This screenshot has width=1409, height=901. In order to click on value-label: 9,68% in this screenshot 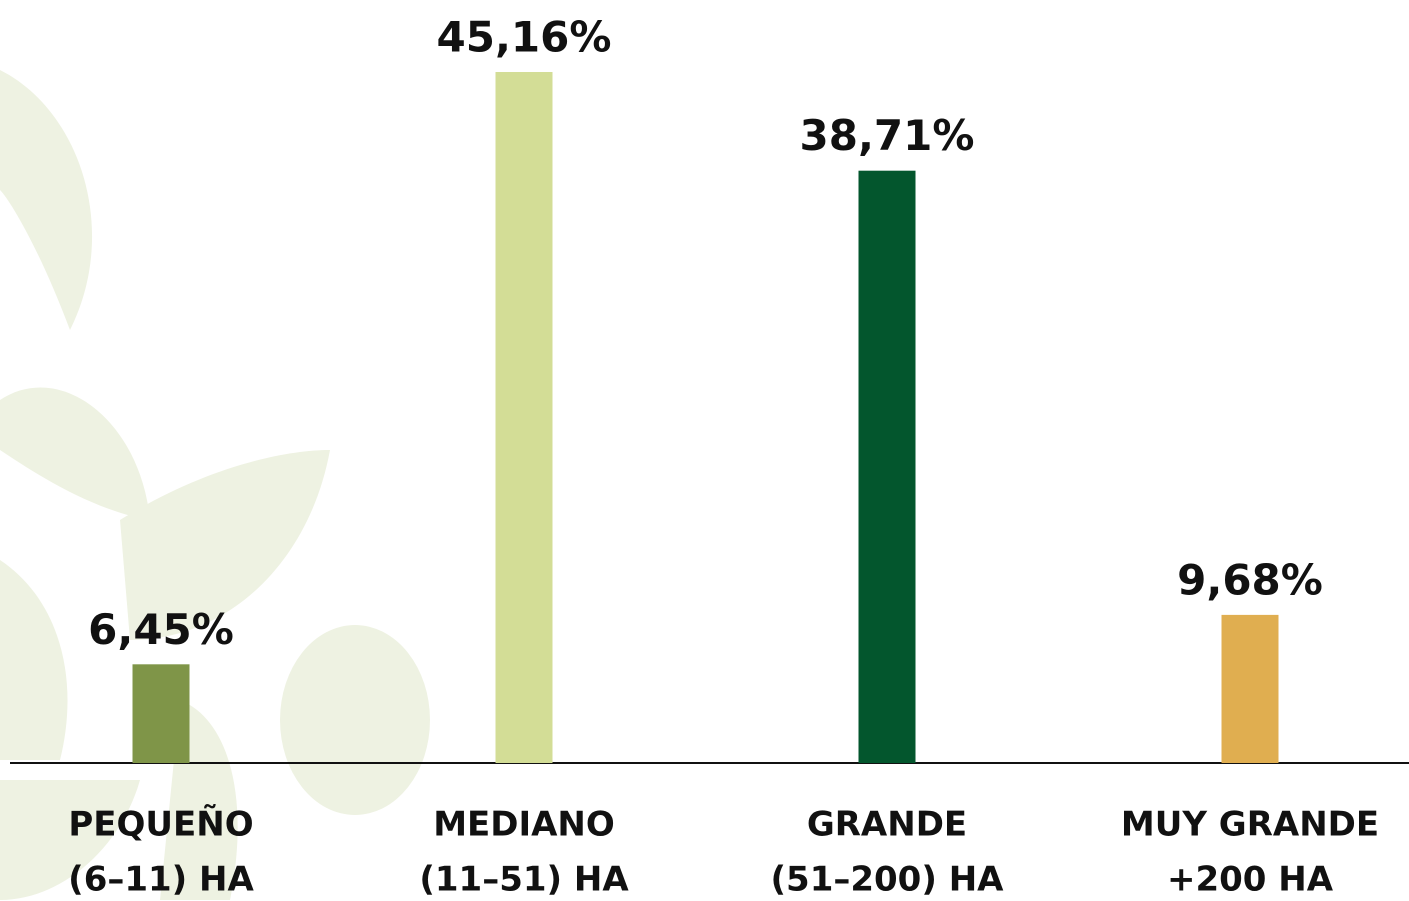, I will do `click(1250, 579)`.